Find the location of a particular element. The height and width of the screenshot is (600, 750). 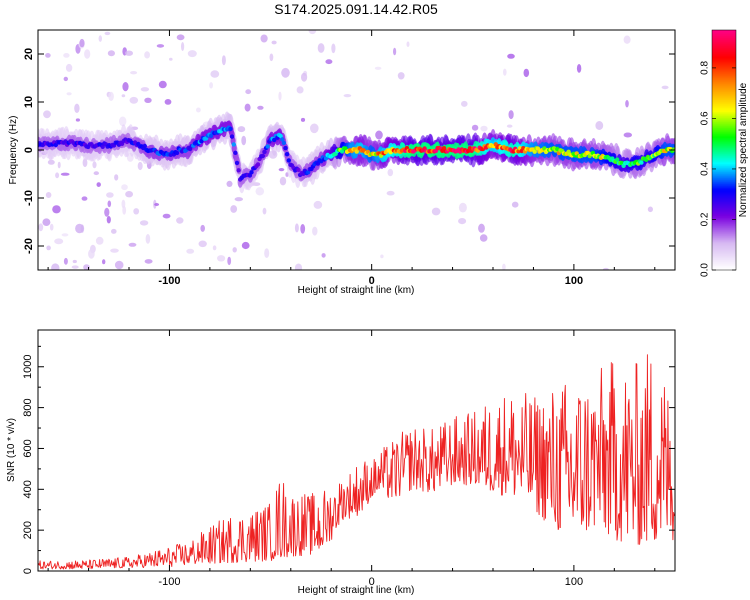

colorbar-tick-label: 0.2 is located at coordinates (705, 219).